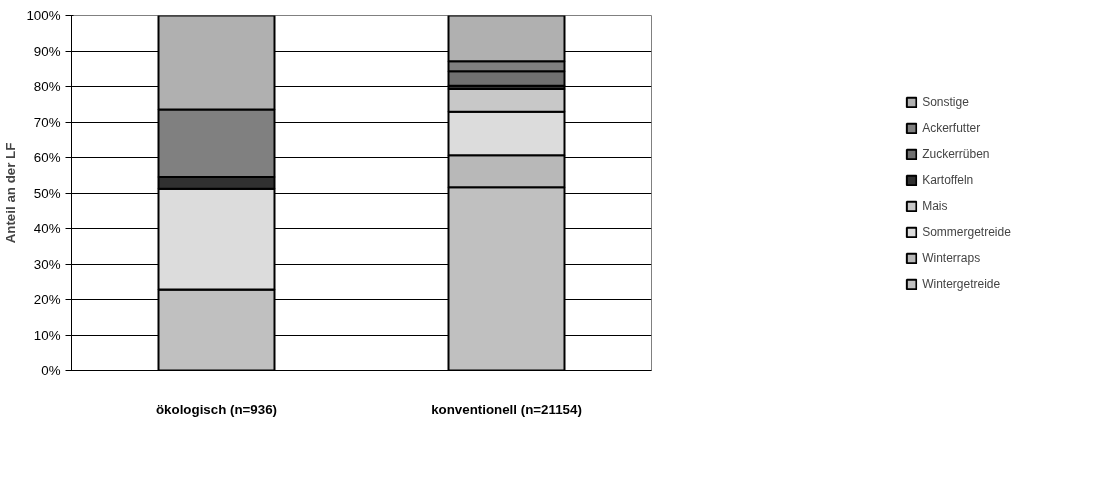 The height and width of the screenshot is (481, 1109). What do you see at coordinates (47, 51) in the screenshot?
I see `y-tick-label: 90%` at bounding box center [47, 51].